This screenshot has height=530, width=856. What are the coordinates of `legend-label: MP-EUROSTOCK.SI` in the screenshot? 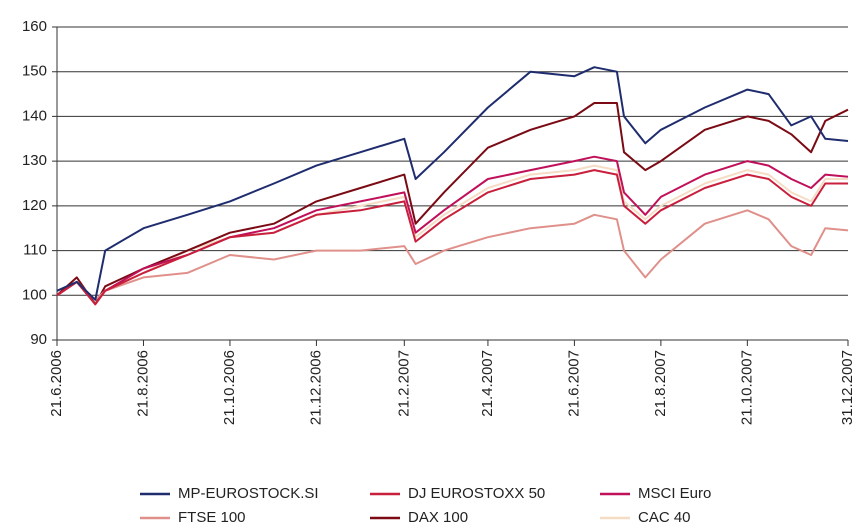 It's located at (248, 493).